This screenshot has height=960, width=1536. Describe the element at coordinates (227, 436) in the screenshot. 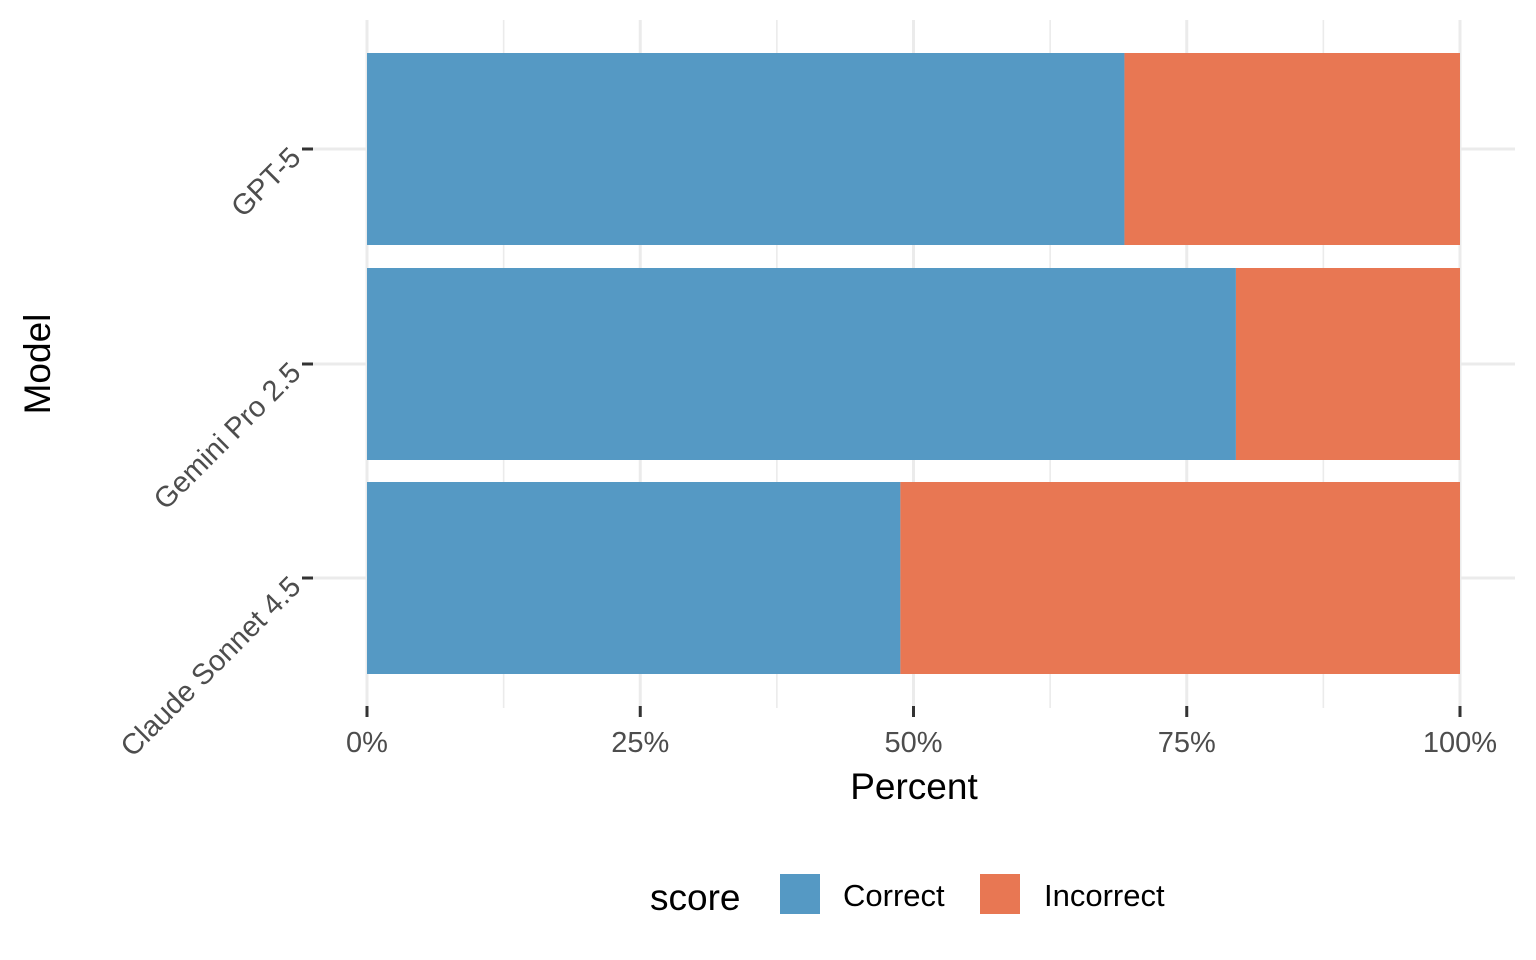

I see `y-tick-label: Gemini Pro 2.5` at that location.